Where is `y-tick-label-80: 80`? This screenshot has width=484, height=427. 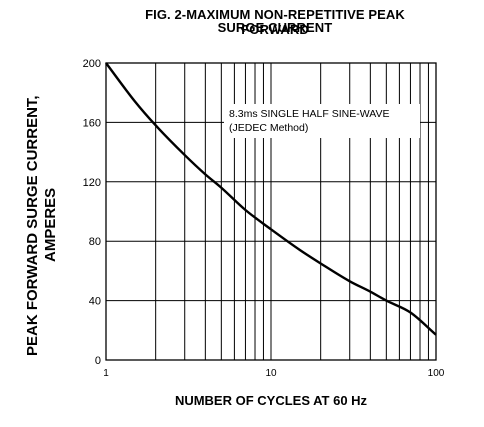 y-tick-label-80: 80 is located at coordinates (95, 242).